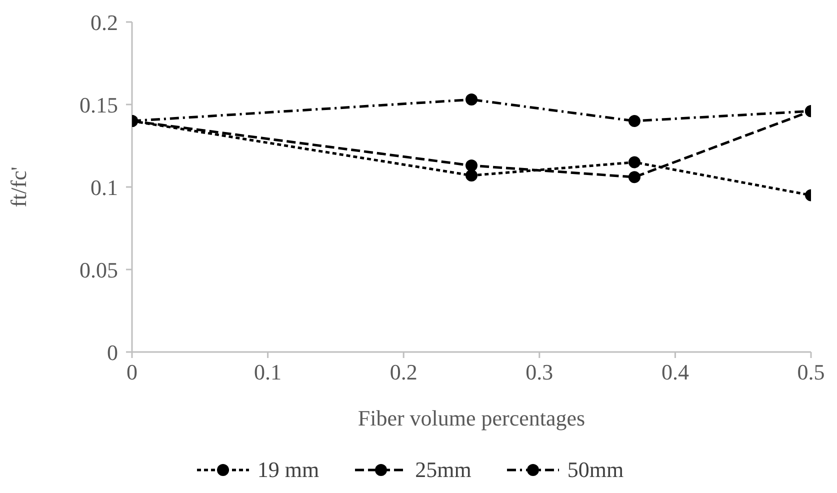 The width and height of the screenshot is (837, 493). What do you see at coordinates (104, 187) in the screenshot?
I see `y-tick-label: 0.1` at bounding box center [104, 187].